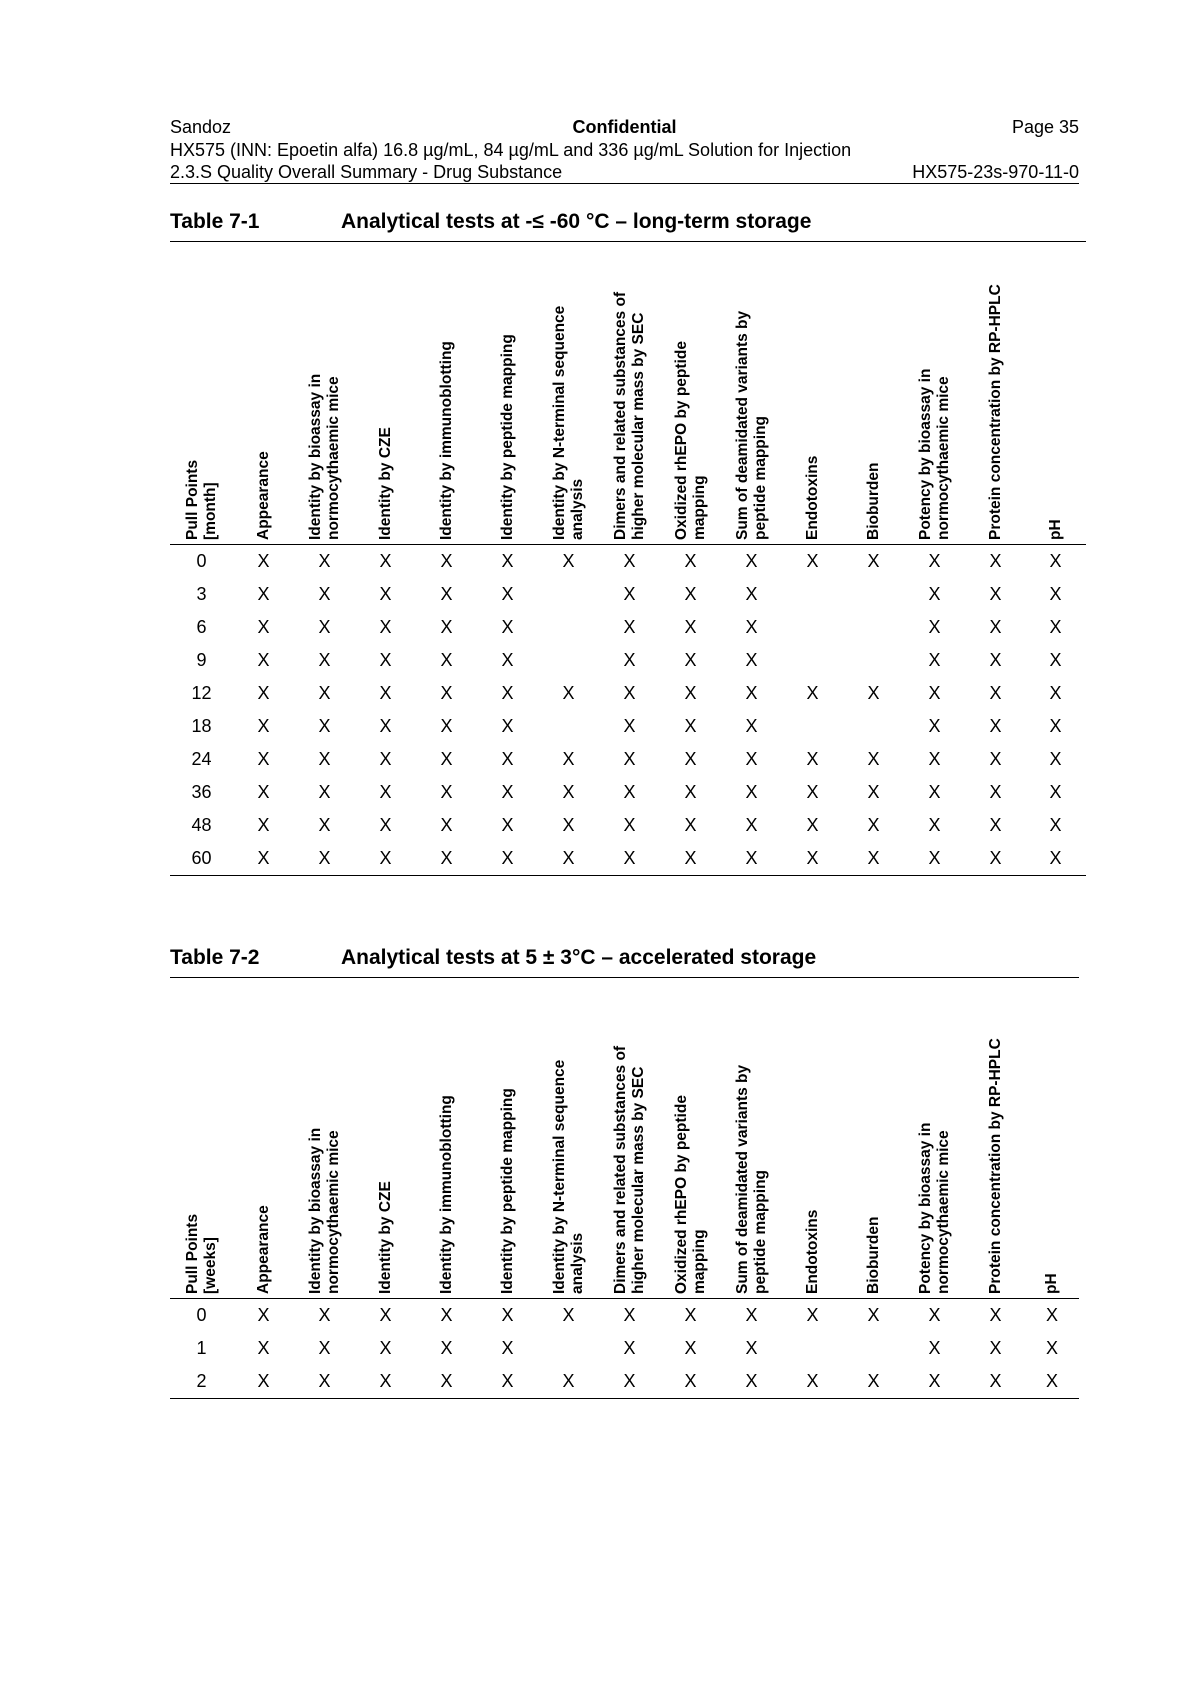  Describe the element at coordinates (873, 501) in the screenshot. I see `column-header-line: Bioburden` at that location.